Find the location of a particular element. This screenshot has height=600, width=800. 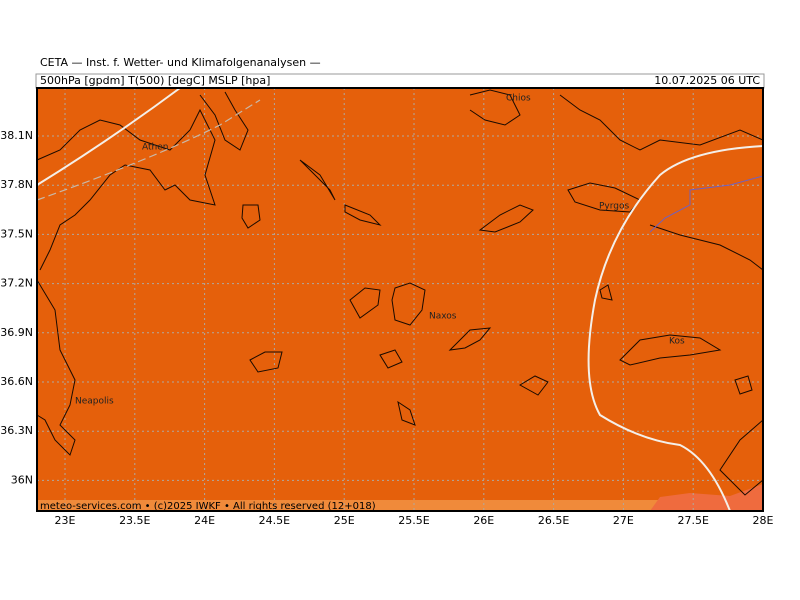

place-label: Chios is located at coordinates (518, 99).